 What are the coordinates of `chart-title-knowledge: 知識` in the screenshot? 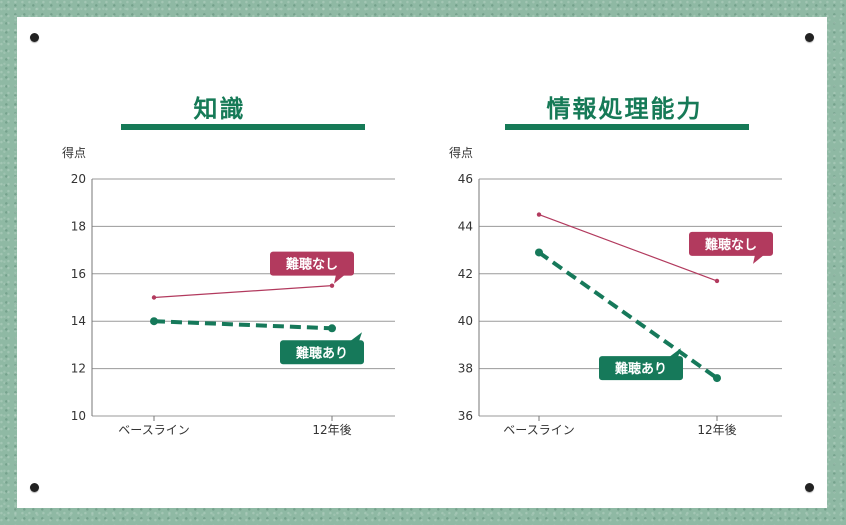 It's located at (219, 109).